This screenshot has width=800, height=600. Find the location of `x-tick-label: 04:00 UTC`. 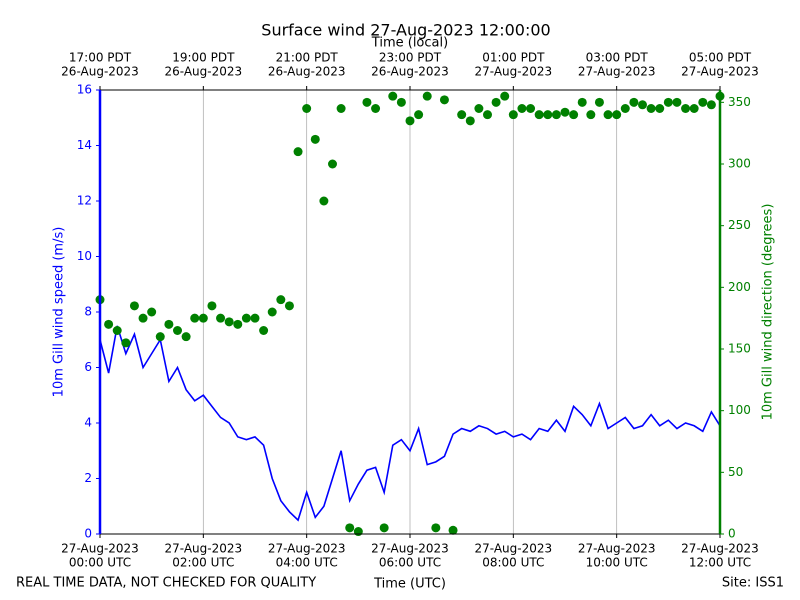

x-tick-label: 04:00 UTC is located at coordinates (307, 563).